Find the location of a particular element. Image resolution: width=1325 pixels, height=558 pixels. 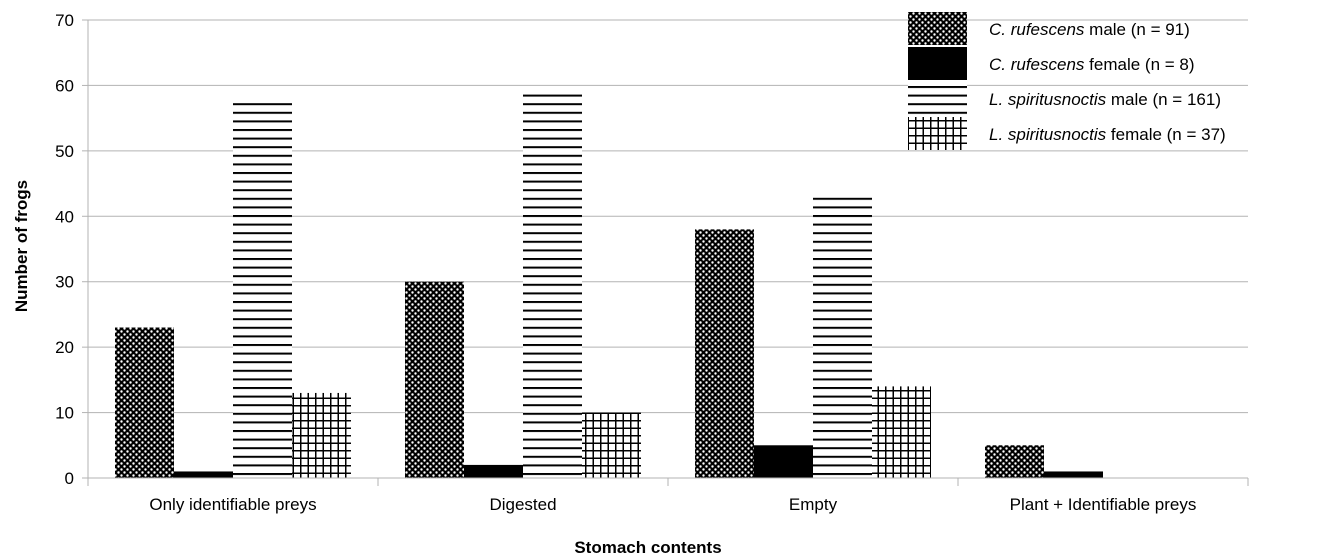

x-tick-label: Empty is located at coordinates (813, 504).